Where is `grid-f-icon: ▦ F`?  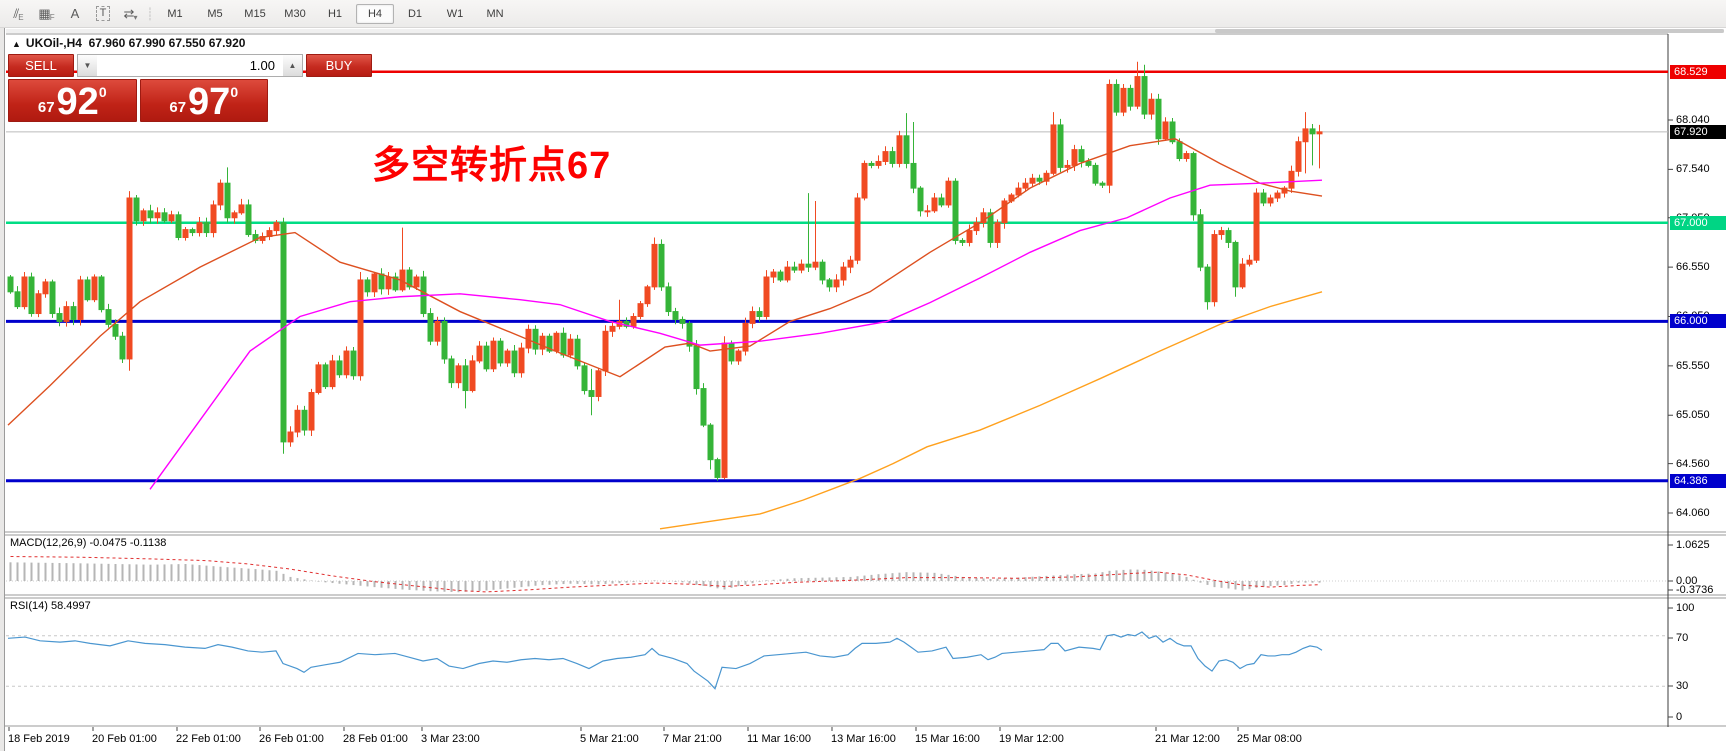 grid-f-icon: ▦ F is located at coordinates (46, 14).